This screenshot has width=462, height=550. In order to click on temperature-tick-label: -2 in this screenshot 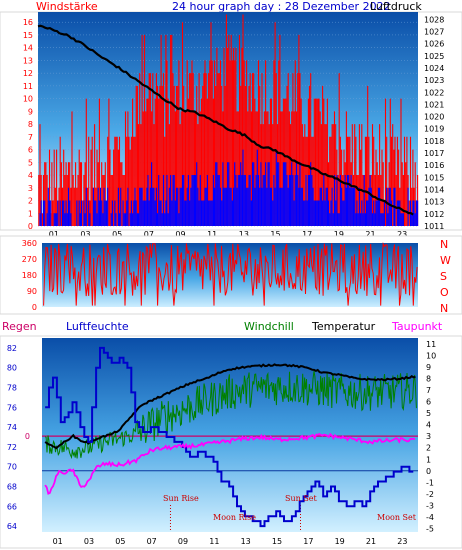, I will do `click(430, 494)`.